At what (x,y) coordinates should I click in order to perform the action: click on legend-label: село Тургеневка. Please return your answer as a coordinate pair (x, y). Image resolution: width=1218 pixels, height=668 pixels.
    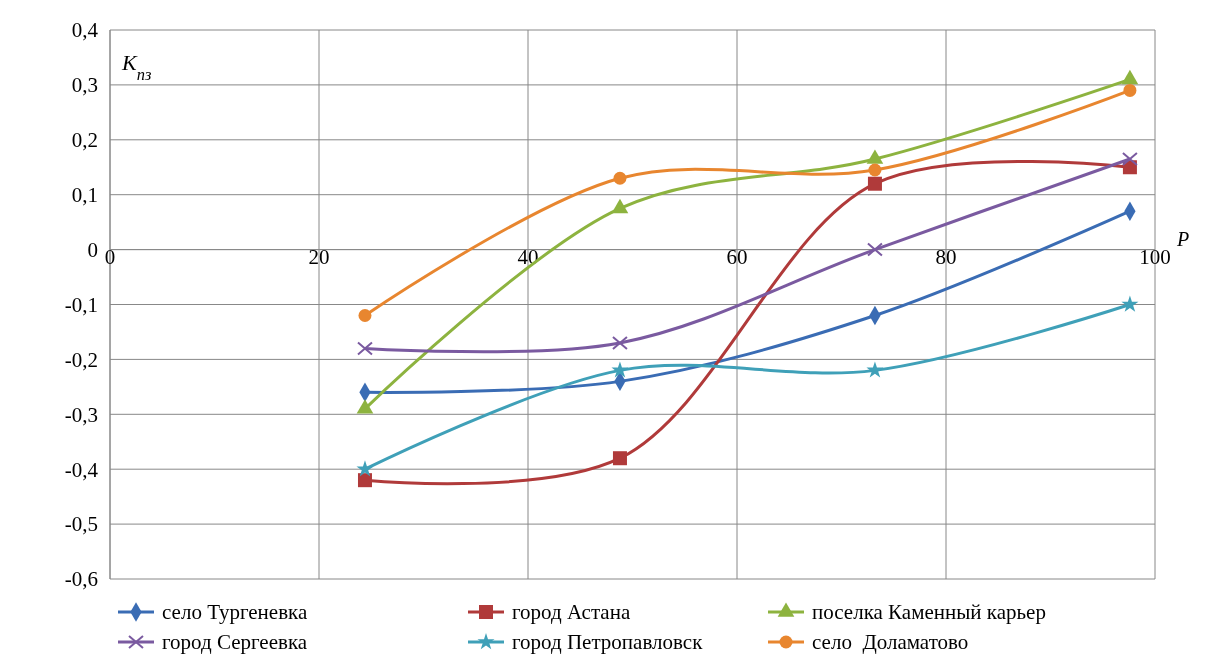
    Looking at the image, I should click on (235, 612).